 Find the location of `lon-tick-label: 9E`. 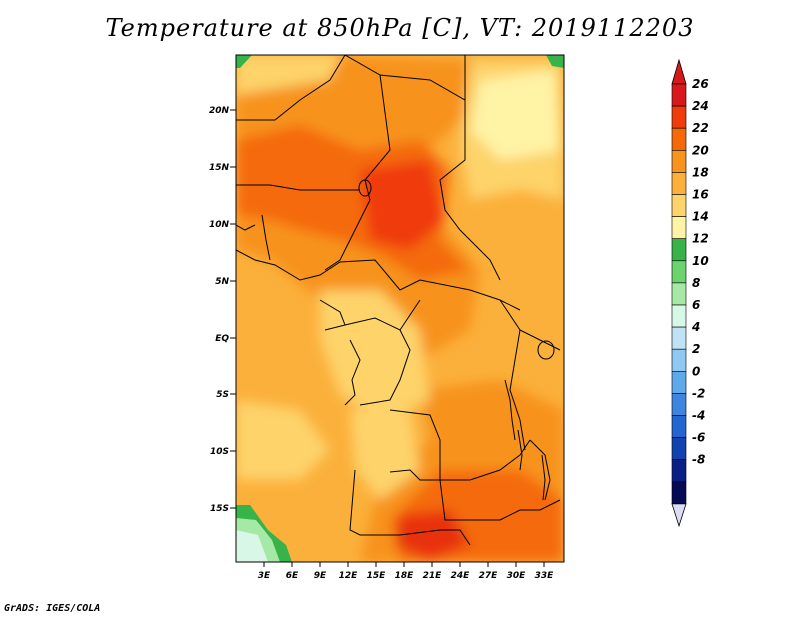

lon-tick-label: 9E is located at coordinates (320, 576).